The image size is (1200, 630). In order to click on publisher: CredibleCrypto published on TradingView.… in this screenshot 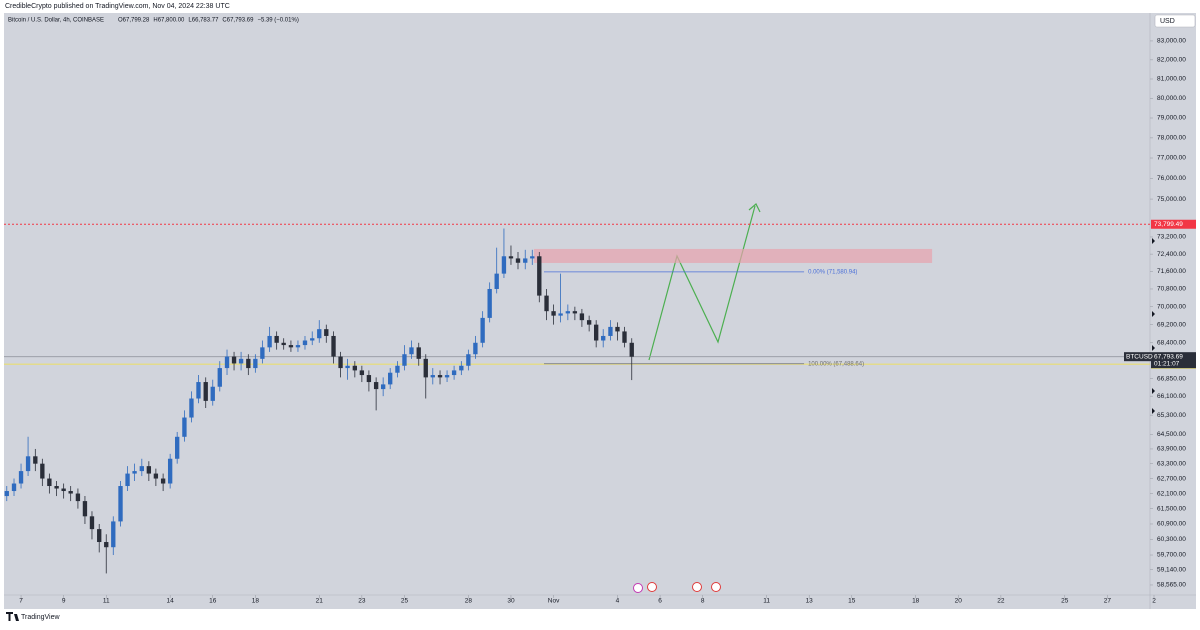, I will do `click(117, 6)`.